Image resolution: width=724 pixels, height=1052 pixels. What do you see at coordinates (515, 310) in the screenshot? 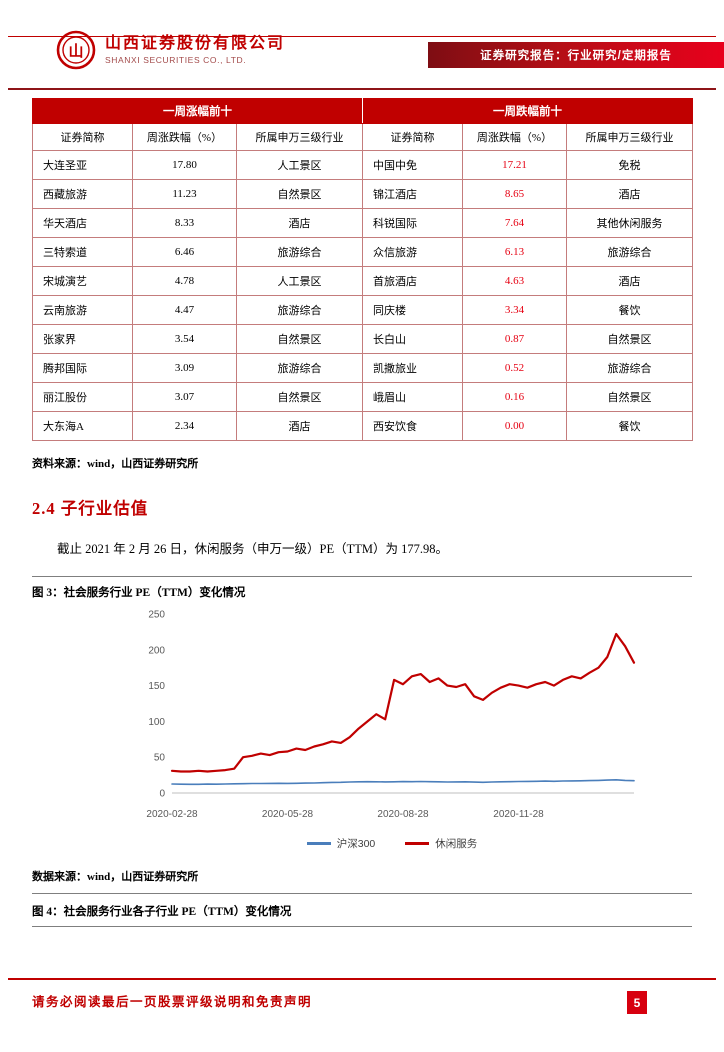
I see `table-cell: 3.34` at bounding box center [515, 310].